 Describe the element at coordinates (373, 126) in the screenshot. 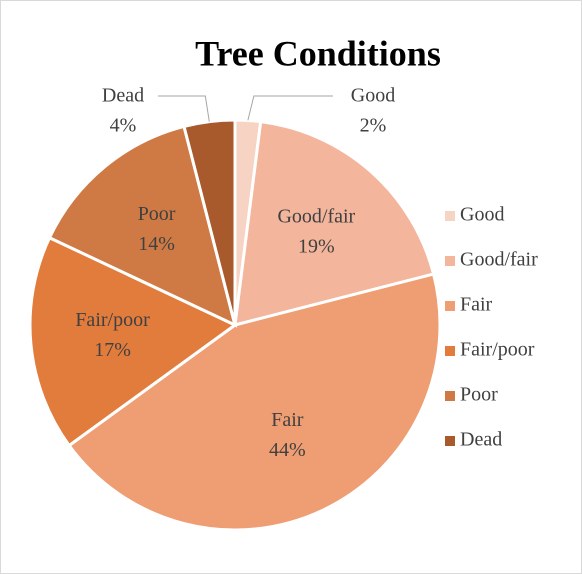

I see `slice-value-label: 2%` at that location.